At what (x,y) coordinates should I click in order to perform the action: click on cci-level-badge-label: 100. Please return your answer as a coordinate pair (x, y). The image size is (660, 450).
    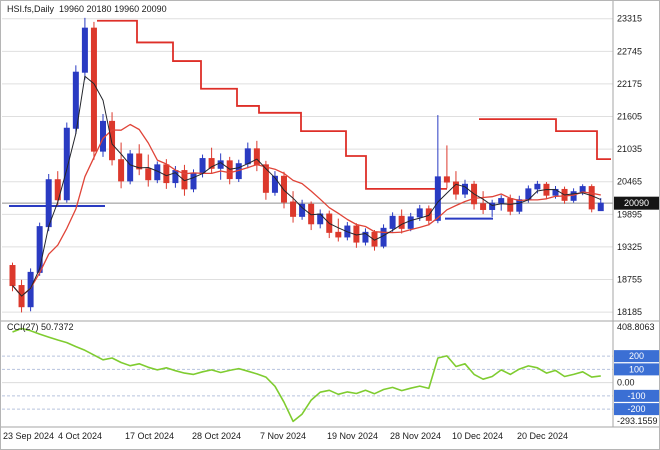
    Looking at the image, I should click on (636, 369).